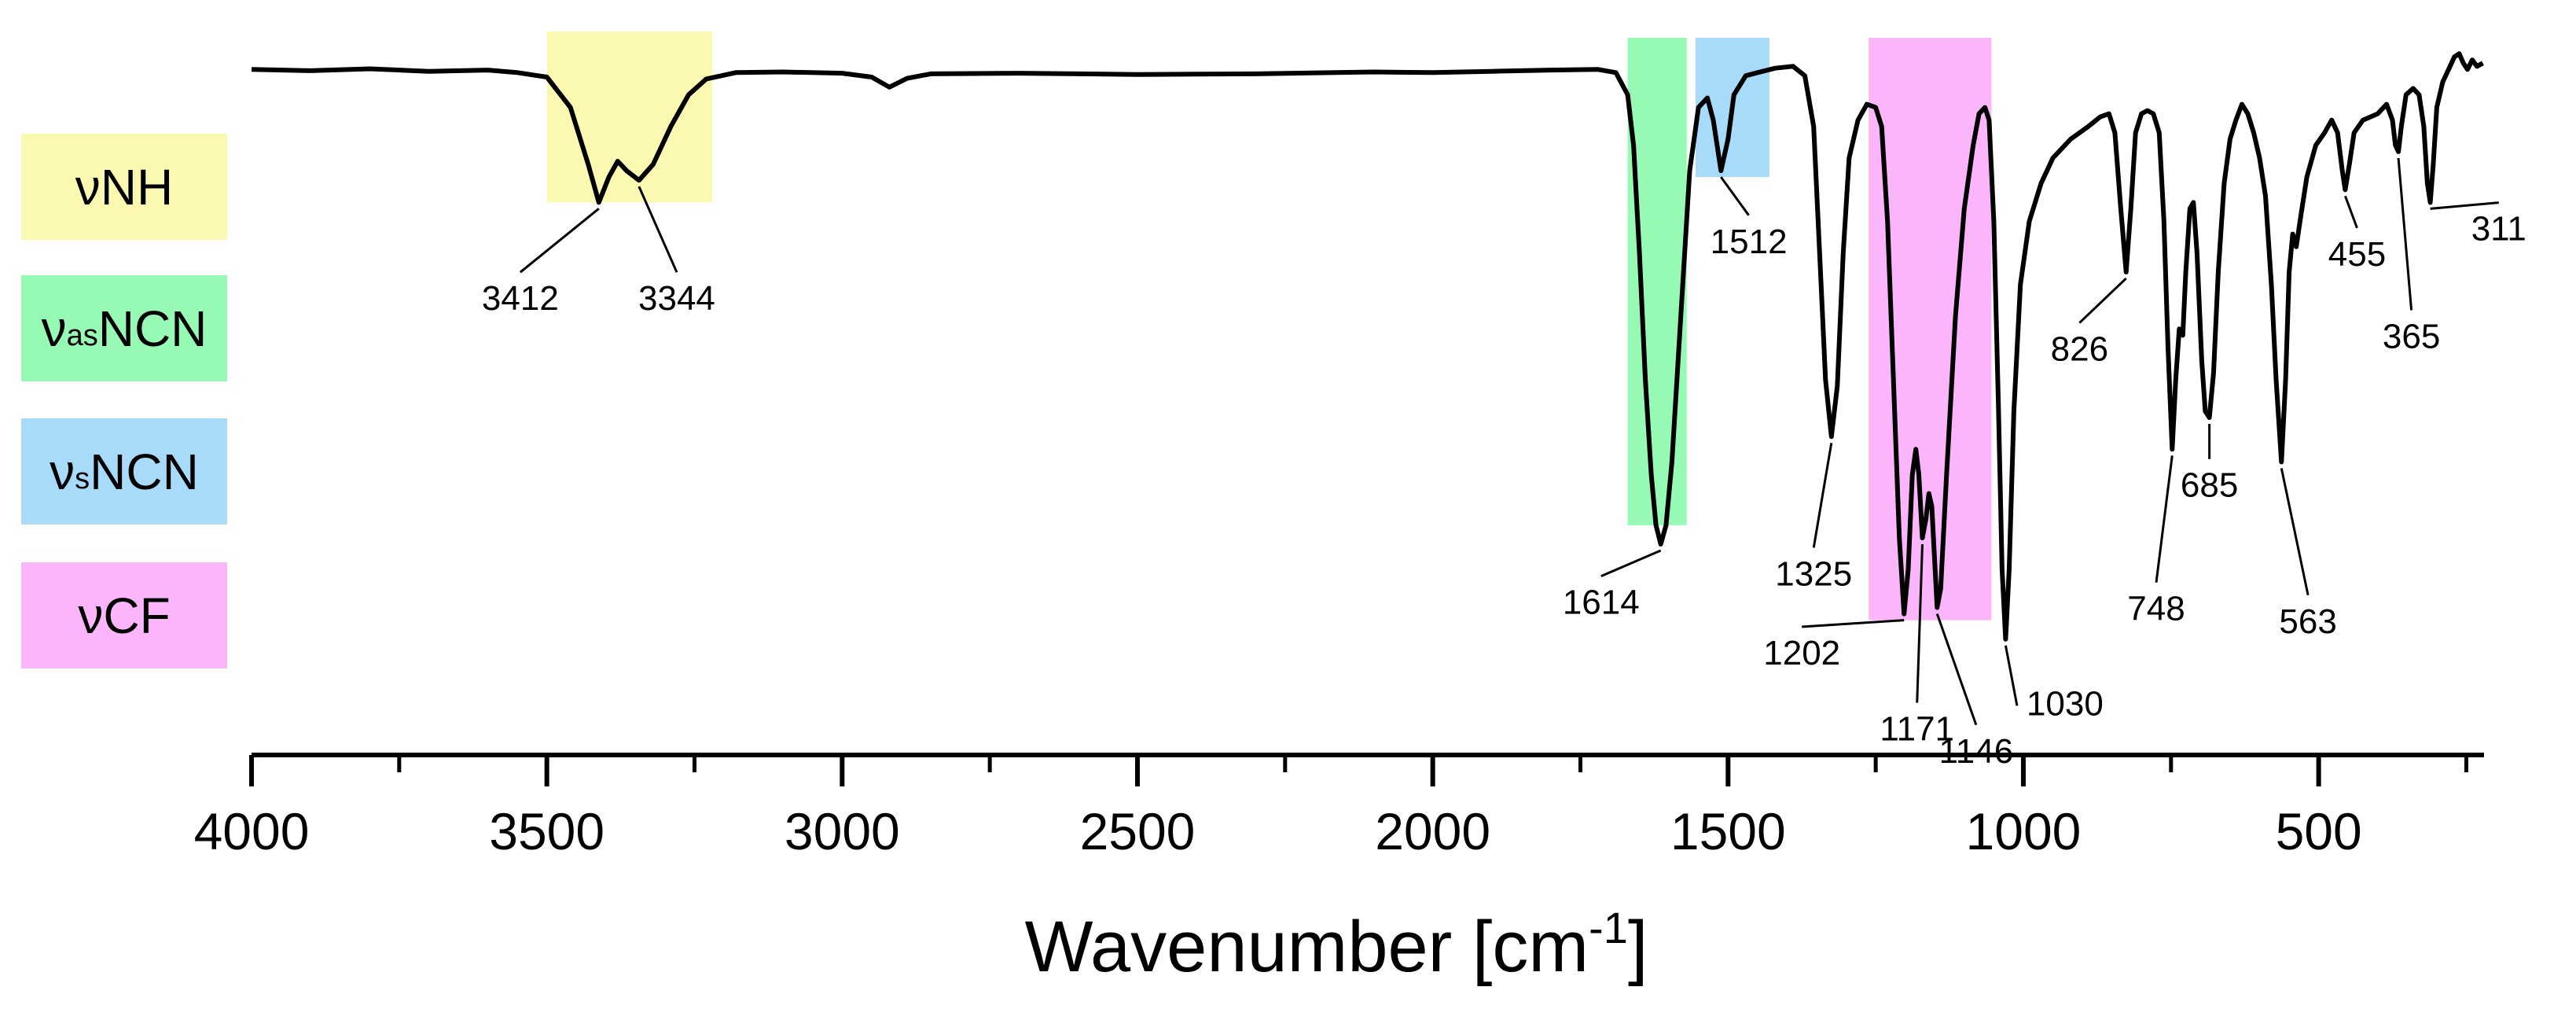 This screenshot has height=1009, width=2576. I want to click on legend-item-cf: ν CF, so click(124, 615).